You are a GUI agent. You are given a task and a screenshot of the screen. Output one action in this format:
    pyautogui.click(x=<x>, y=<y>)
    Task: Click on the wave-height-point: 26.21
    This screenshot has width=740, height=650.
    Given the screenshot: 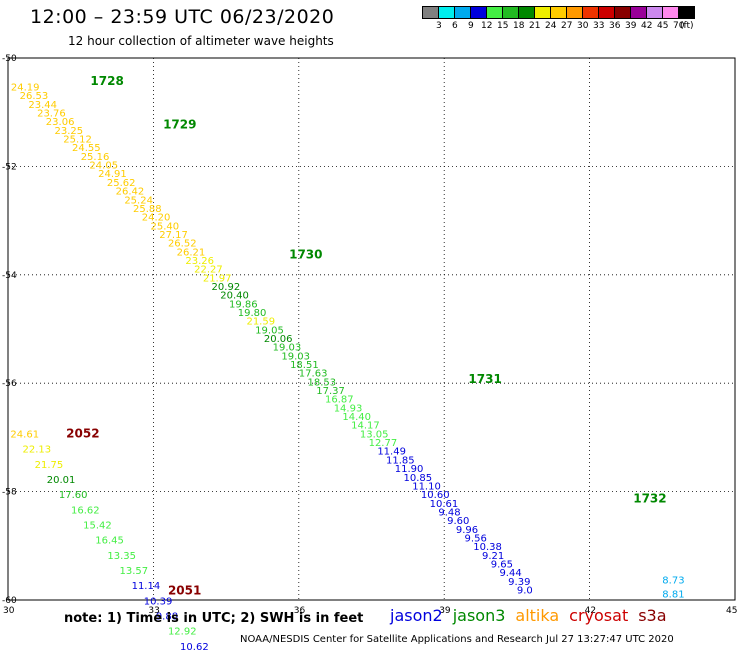 What is the action you would take?
    pyautogui.click(x=191, y=252)
    